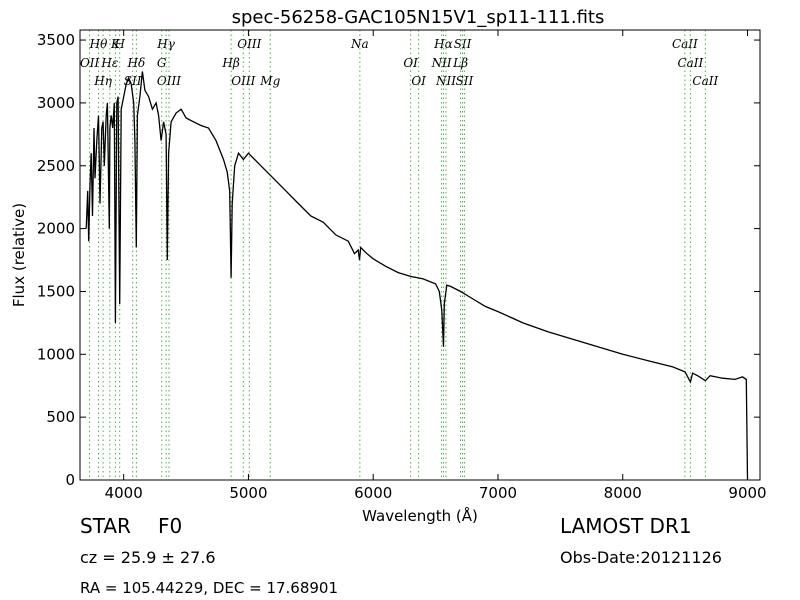  I want to click on line-marker-label: Hη, so click(102, 81).